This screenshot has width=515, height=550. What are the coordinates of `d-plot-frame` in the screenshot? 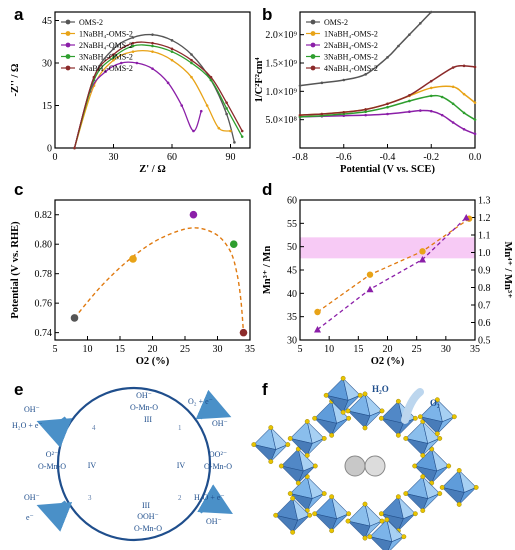 It's located at (387, 270).